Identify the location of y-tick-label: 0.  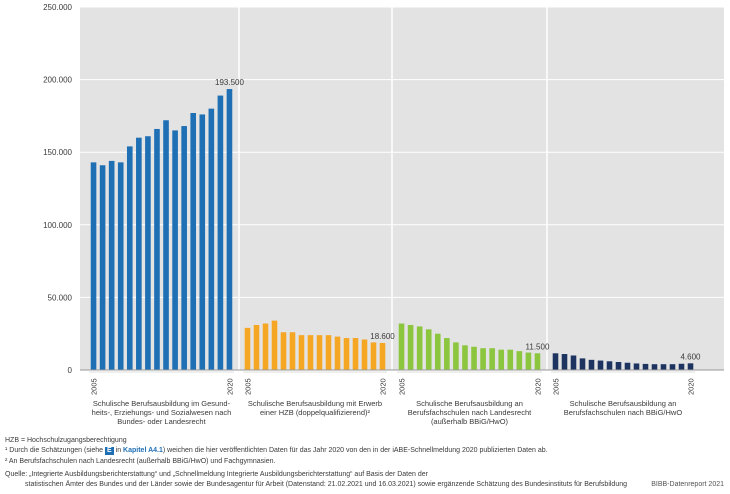
(70, 370).